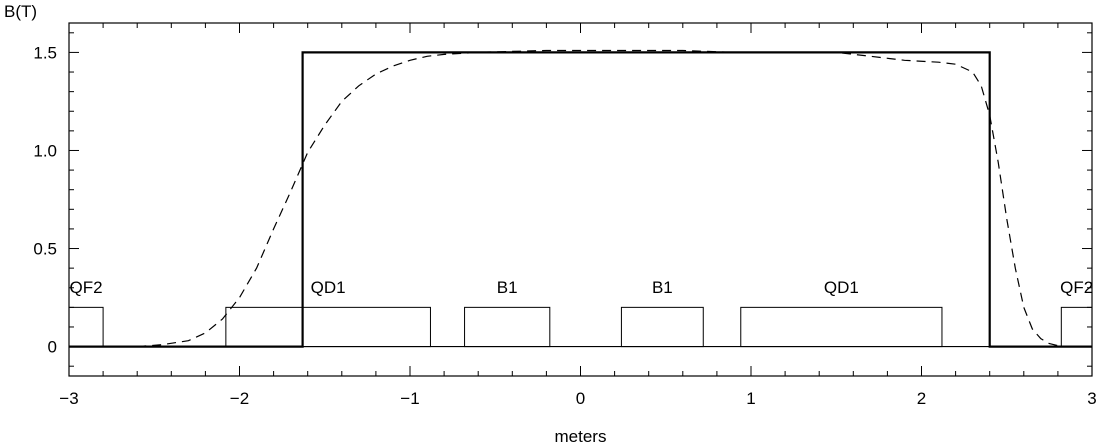 The width and height of the screenshot is (1099, 447). What do you see at coordinates (68, 398) in the screenshot?
I see `x-tick-label: −3` at bounding box center [68, 398].